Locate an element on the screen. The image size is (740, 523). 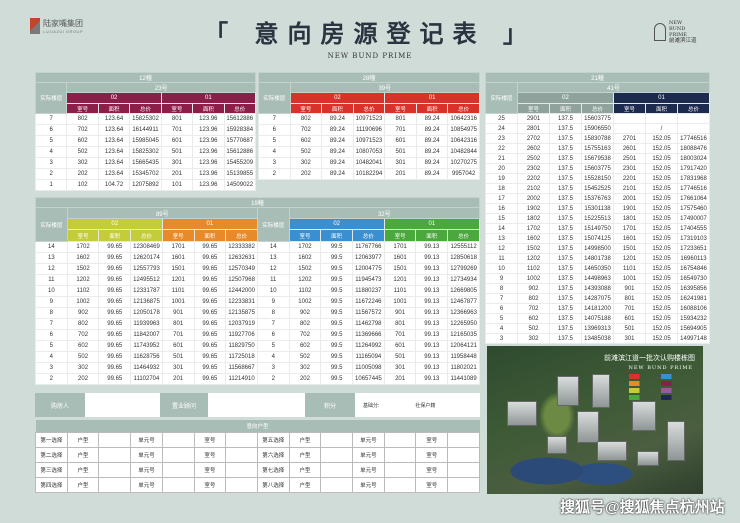
consultant-input is located at coordinates (256, 405).